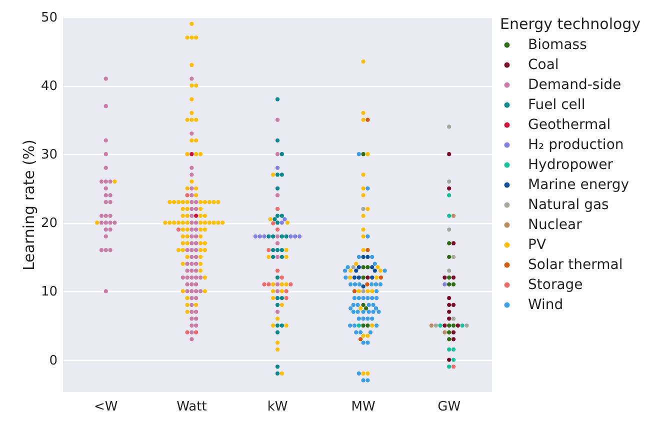  Describe the element at coordinates (575, 265) in the screenshot. I see `legend-label: Solar thermal` at that location.